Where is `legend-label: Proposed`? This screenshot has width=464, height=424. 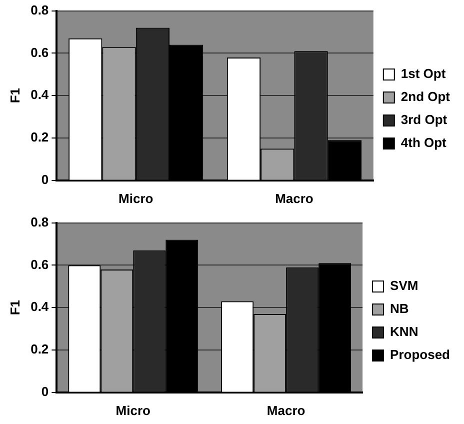 legend-label: Proposed is located at coordinates (420, 354).